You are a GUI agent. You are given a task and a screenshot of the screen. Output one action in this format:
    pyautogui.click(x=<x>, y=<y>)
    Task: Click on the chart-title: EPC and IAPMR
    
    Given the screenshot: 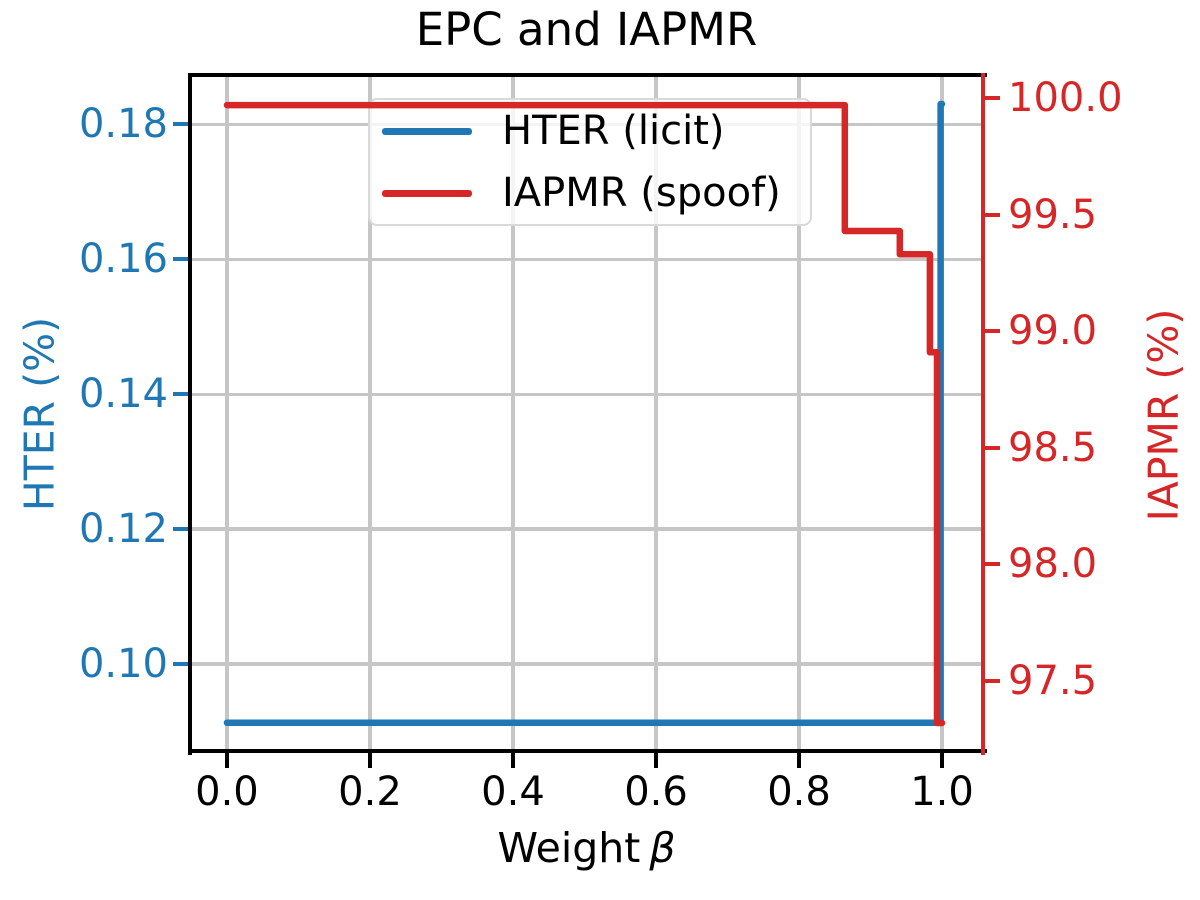 What is the action you would take?
    pyautogui.click(x=586, y=29)
    